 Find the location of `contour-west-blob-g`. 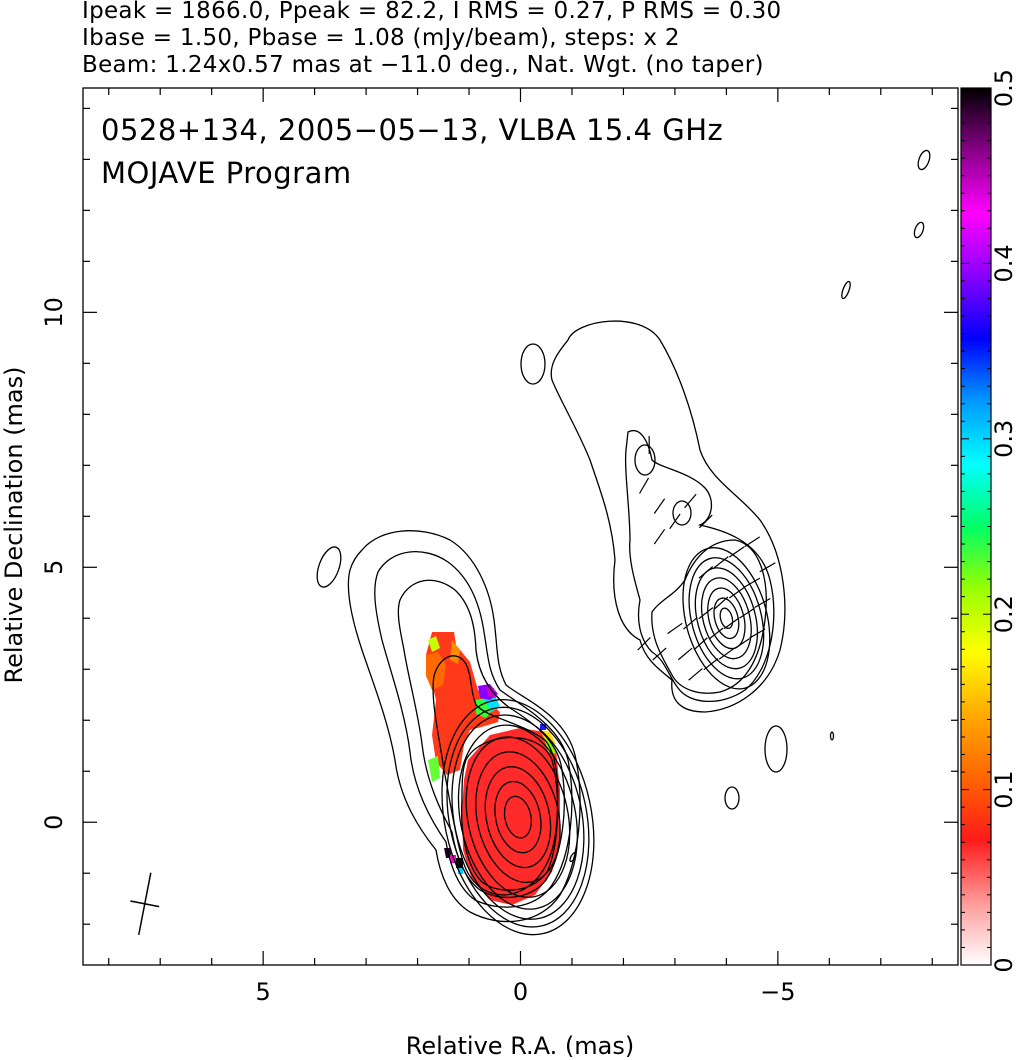

contour-west-blob-g is located at coordinates (924, 160).